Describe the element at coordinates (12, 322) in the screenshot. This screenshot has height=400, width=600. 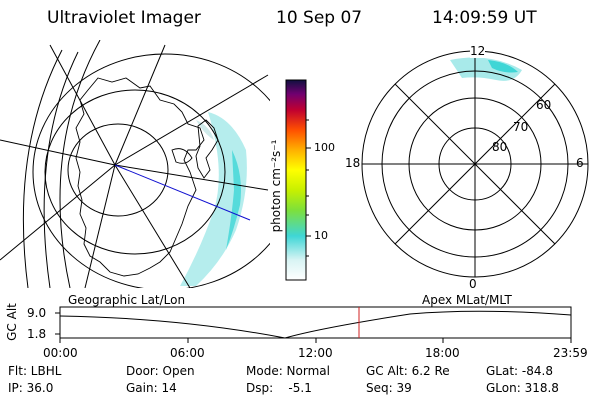
I see `timeline-axis-label: GC Alt` at that location.